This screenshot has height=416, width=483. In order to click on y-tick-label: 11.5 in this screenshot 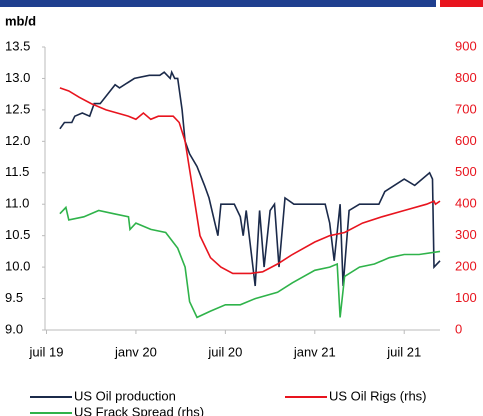, I will do `click(17, 171)`.